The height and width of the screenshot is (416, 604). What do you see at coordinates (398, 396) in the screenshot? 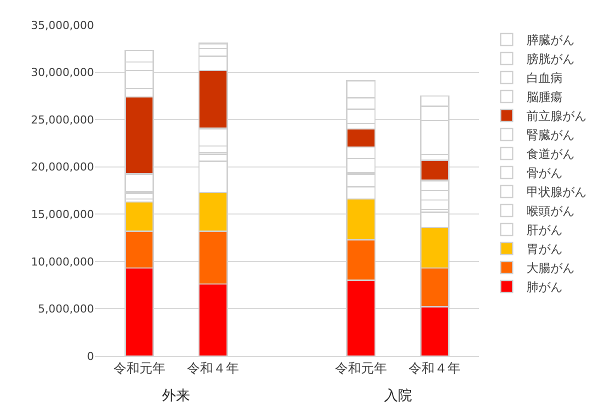
I see `text: 入院` at bounding box center [398, 396].